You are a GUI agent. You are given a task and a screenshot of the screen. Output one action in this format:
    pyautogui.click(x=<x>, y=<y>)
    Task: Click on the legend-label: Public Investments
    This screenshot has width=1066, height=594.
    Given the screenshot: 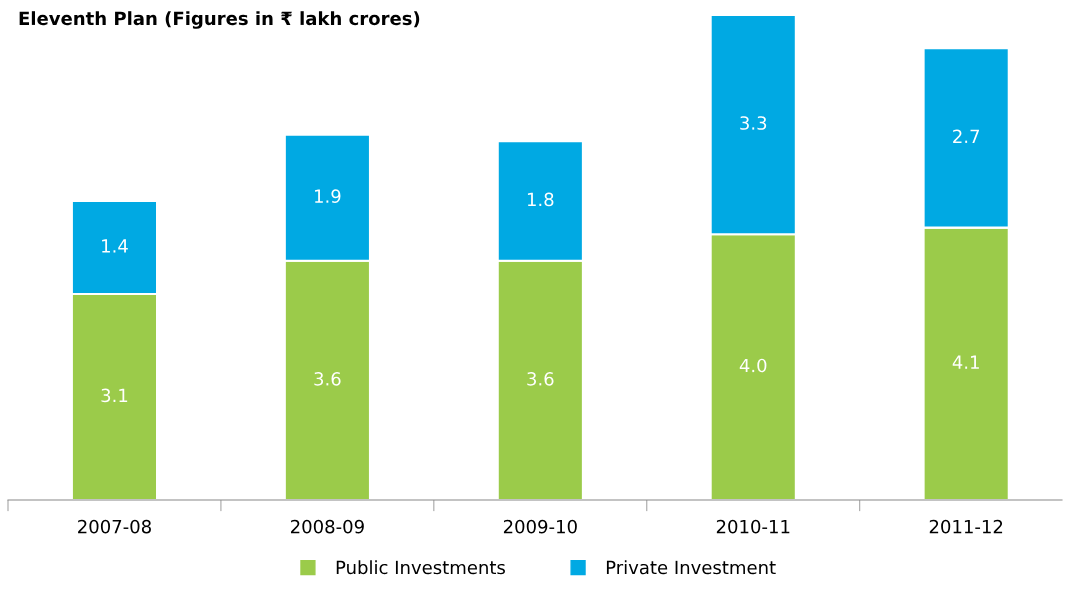 What is the action you would take?
    pyautogui.click(x=420, y=567)
    